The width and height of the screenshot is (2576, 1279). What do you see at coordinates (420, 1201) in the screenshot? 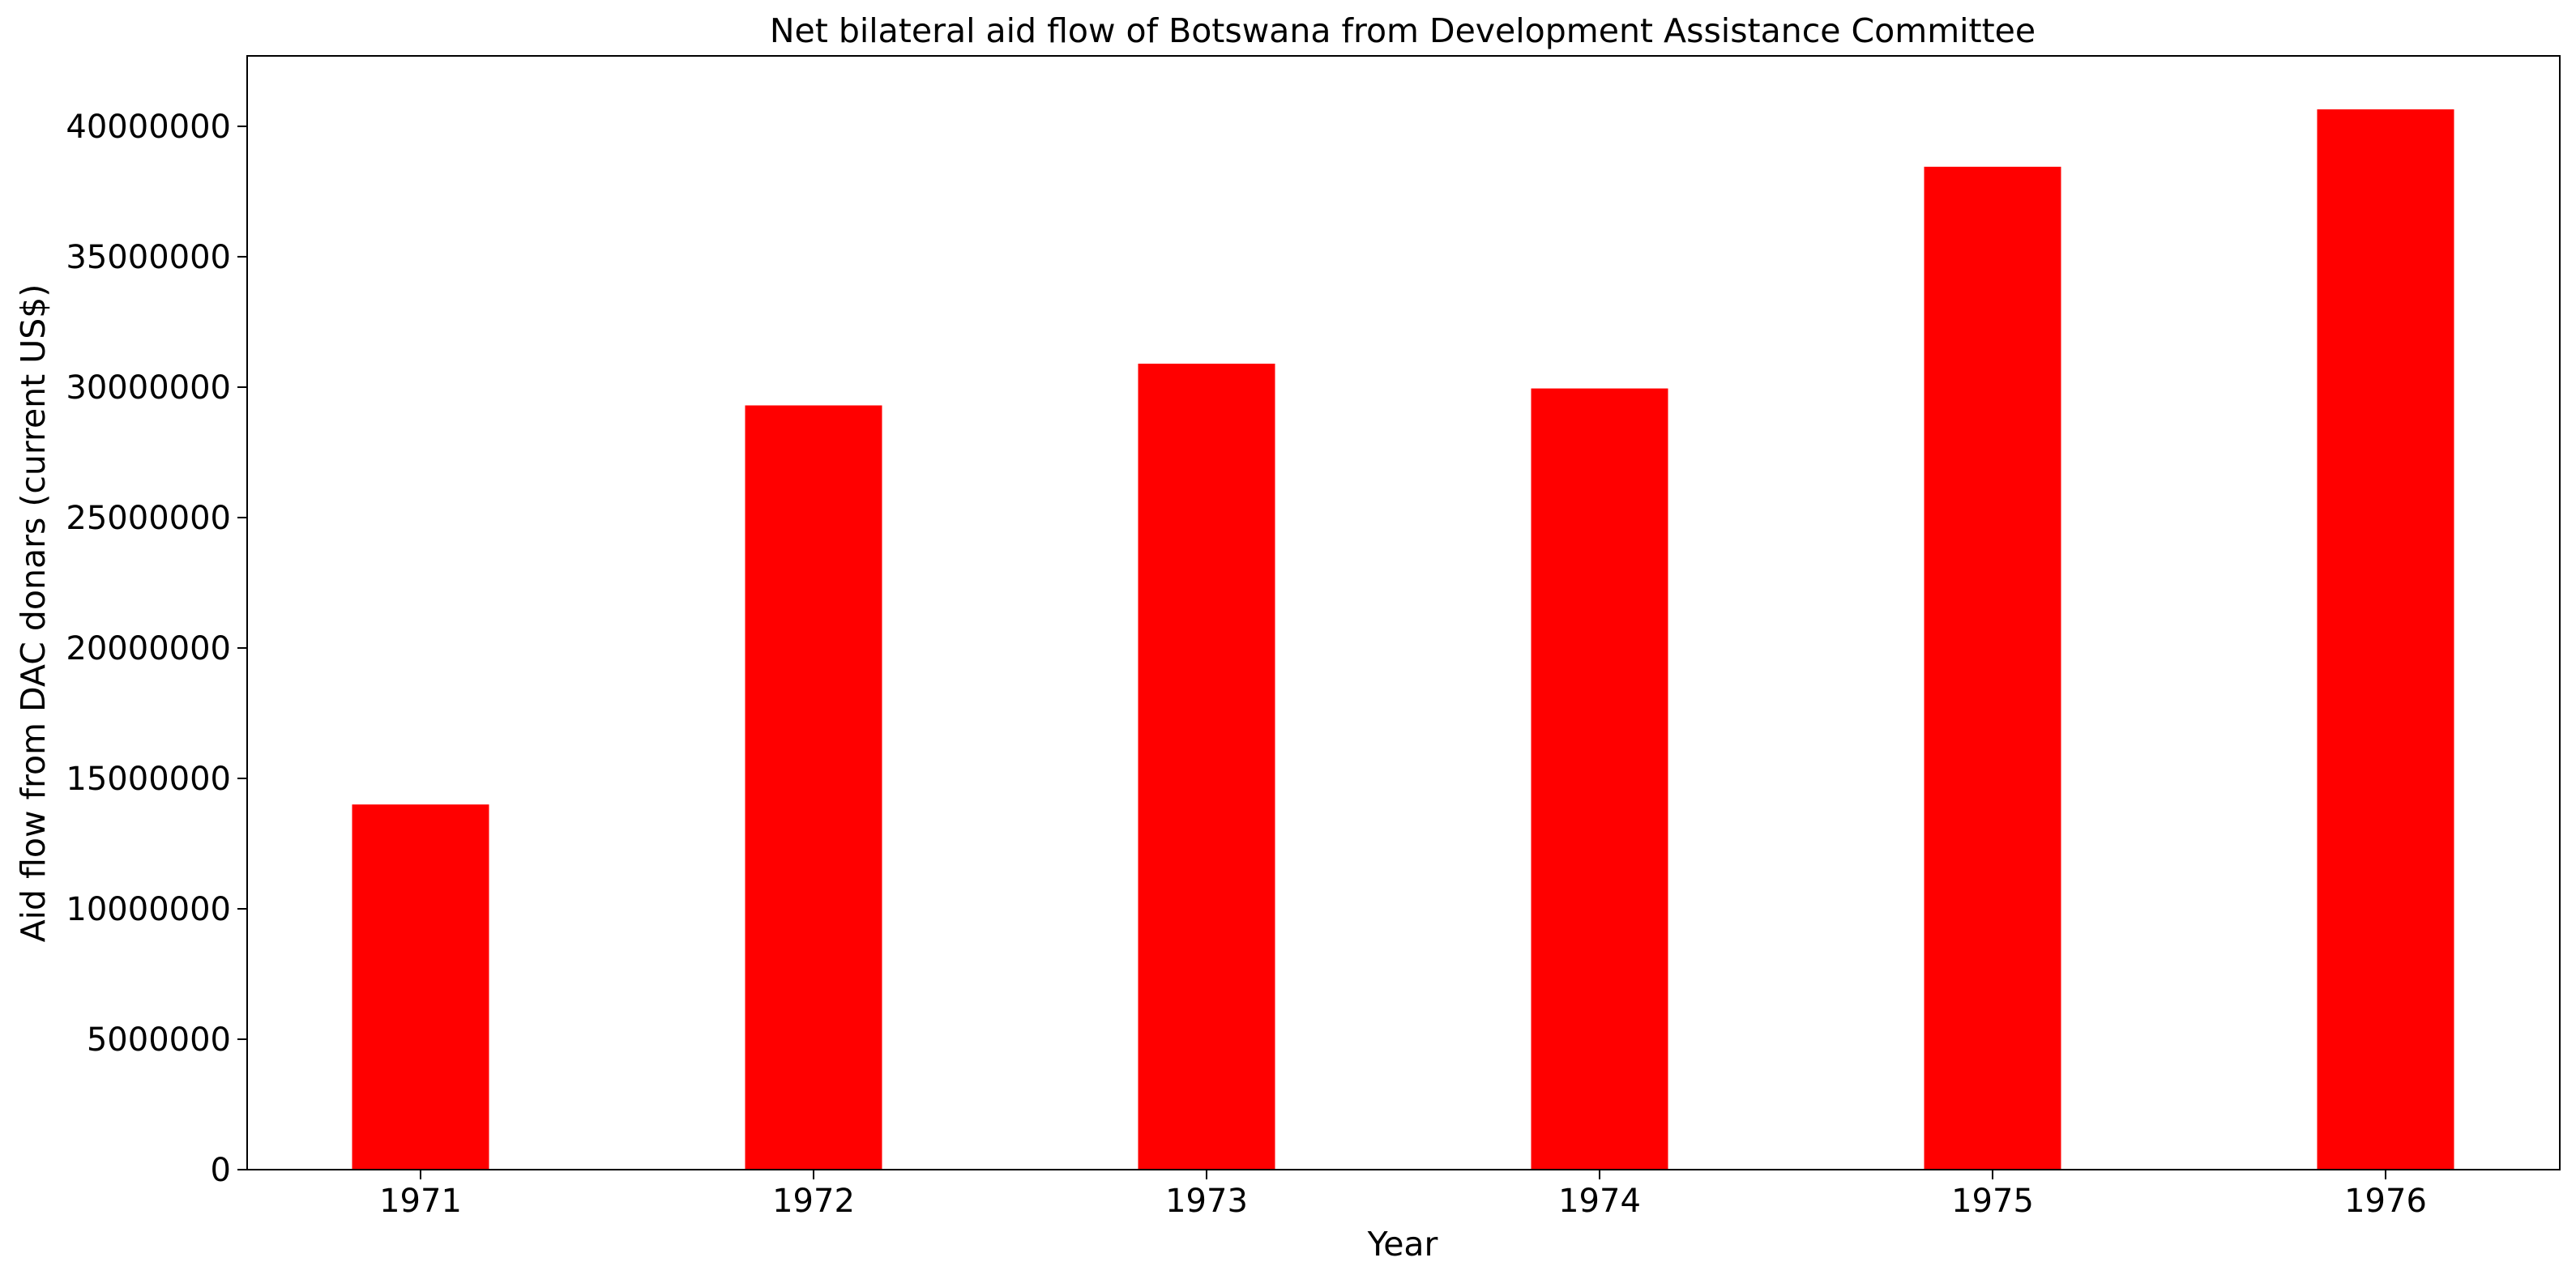
I see `x-tick-label: 1971` at bounding box center [420, 1201].